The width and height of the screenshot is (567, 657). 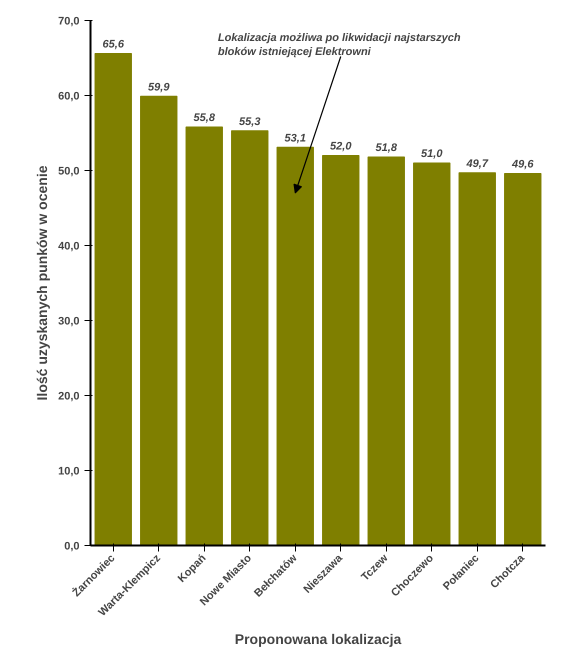 What do you see at coordinates (72, 546) in the screenshot?
I see `y-tick-label: 0,0` at bounding box center [72, 546].